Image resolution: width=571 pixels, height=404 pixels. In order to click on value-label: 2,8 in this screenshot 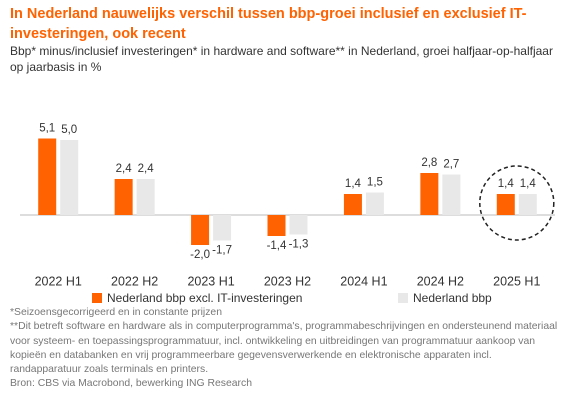, I will do `click(429, 163)`.